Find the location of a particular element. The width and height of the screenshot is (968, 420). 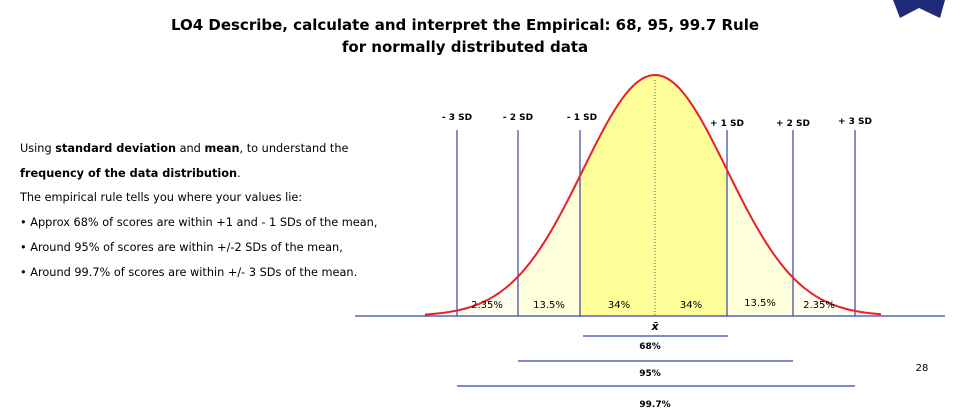

mean-symbol: x̄ is located at coordinates (654, 326).